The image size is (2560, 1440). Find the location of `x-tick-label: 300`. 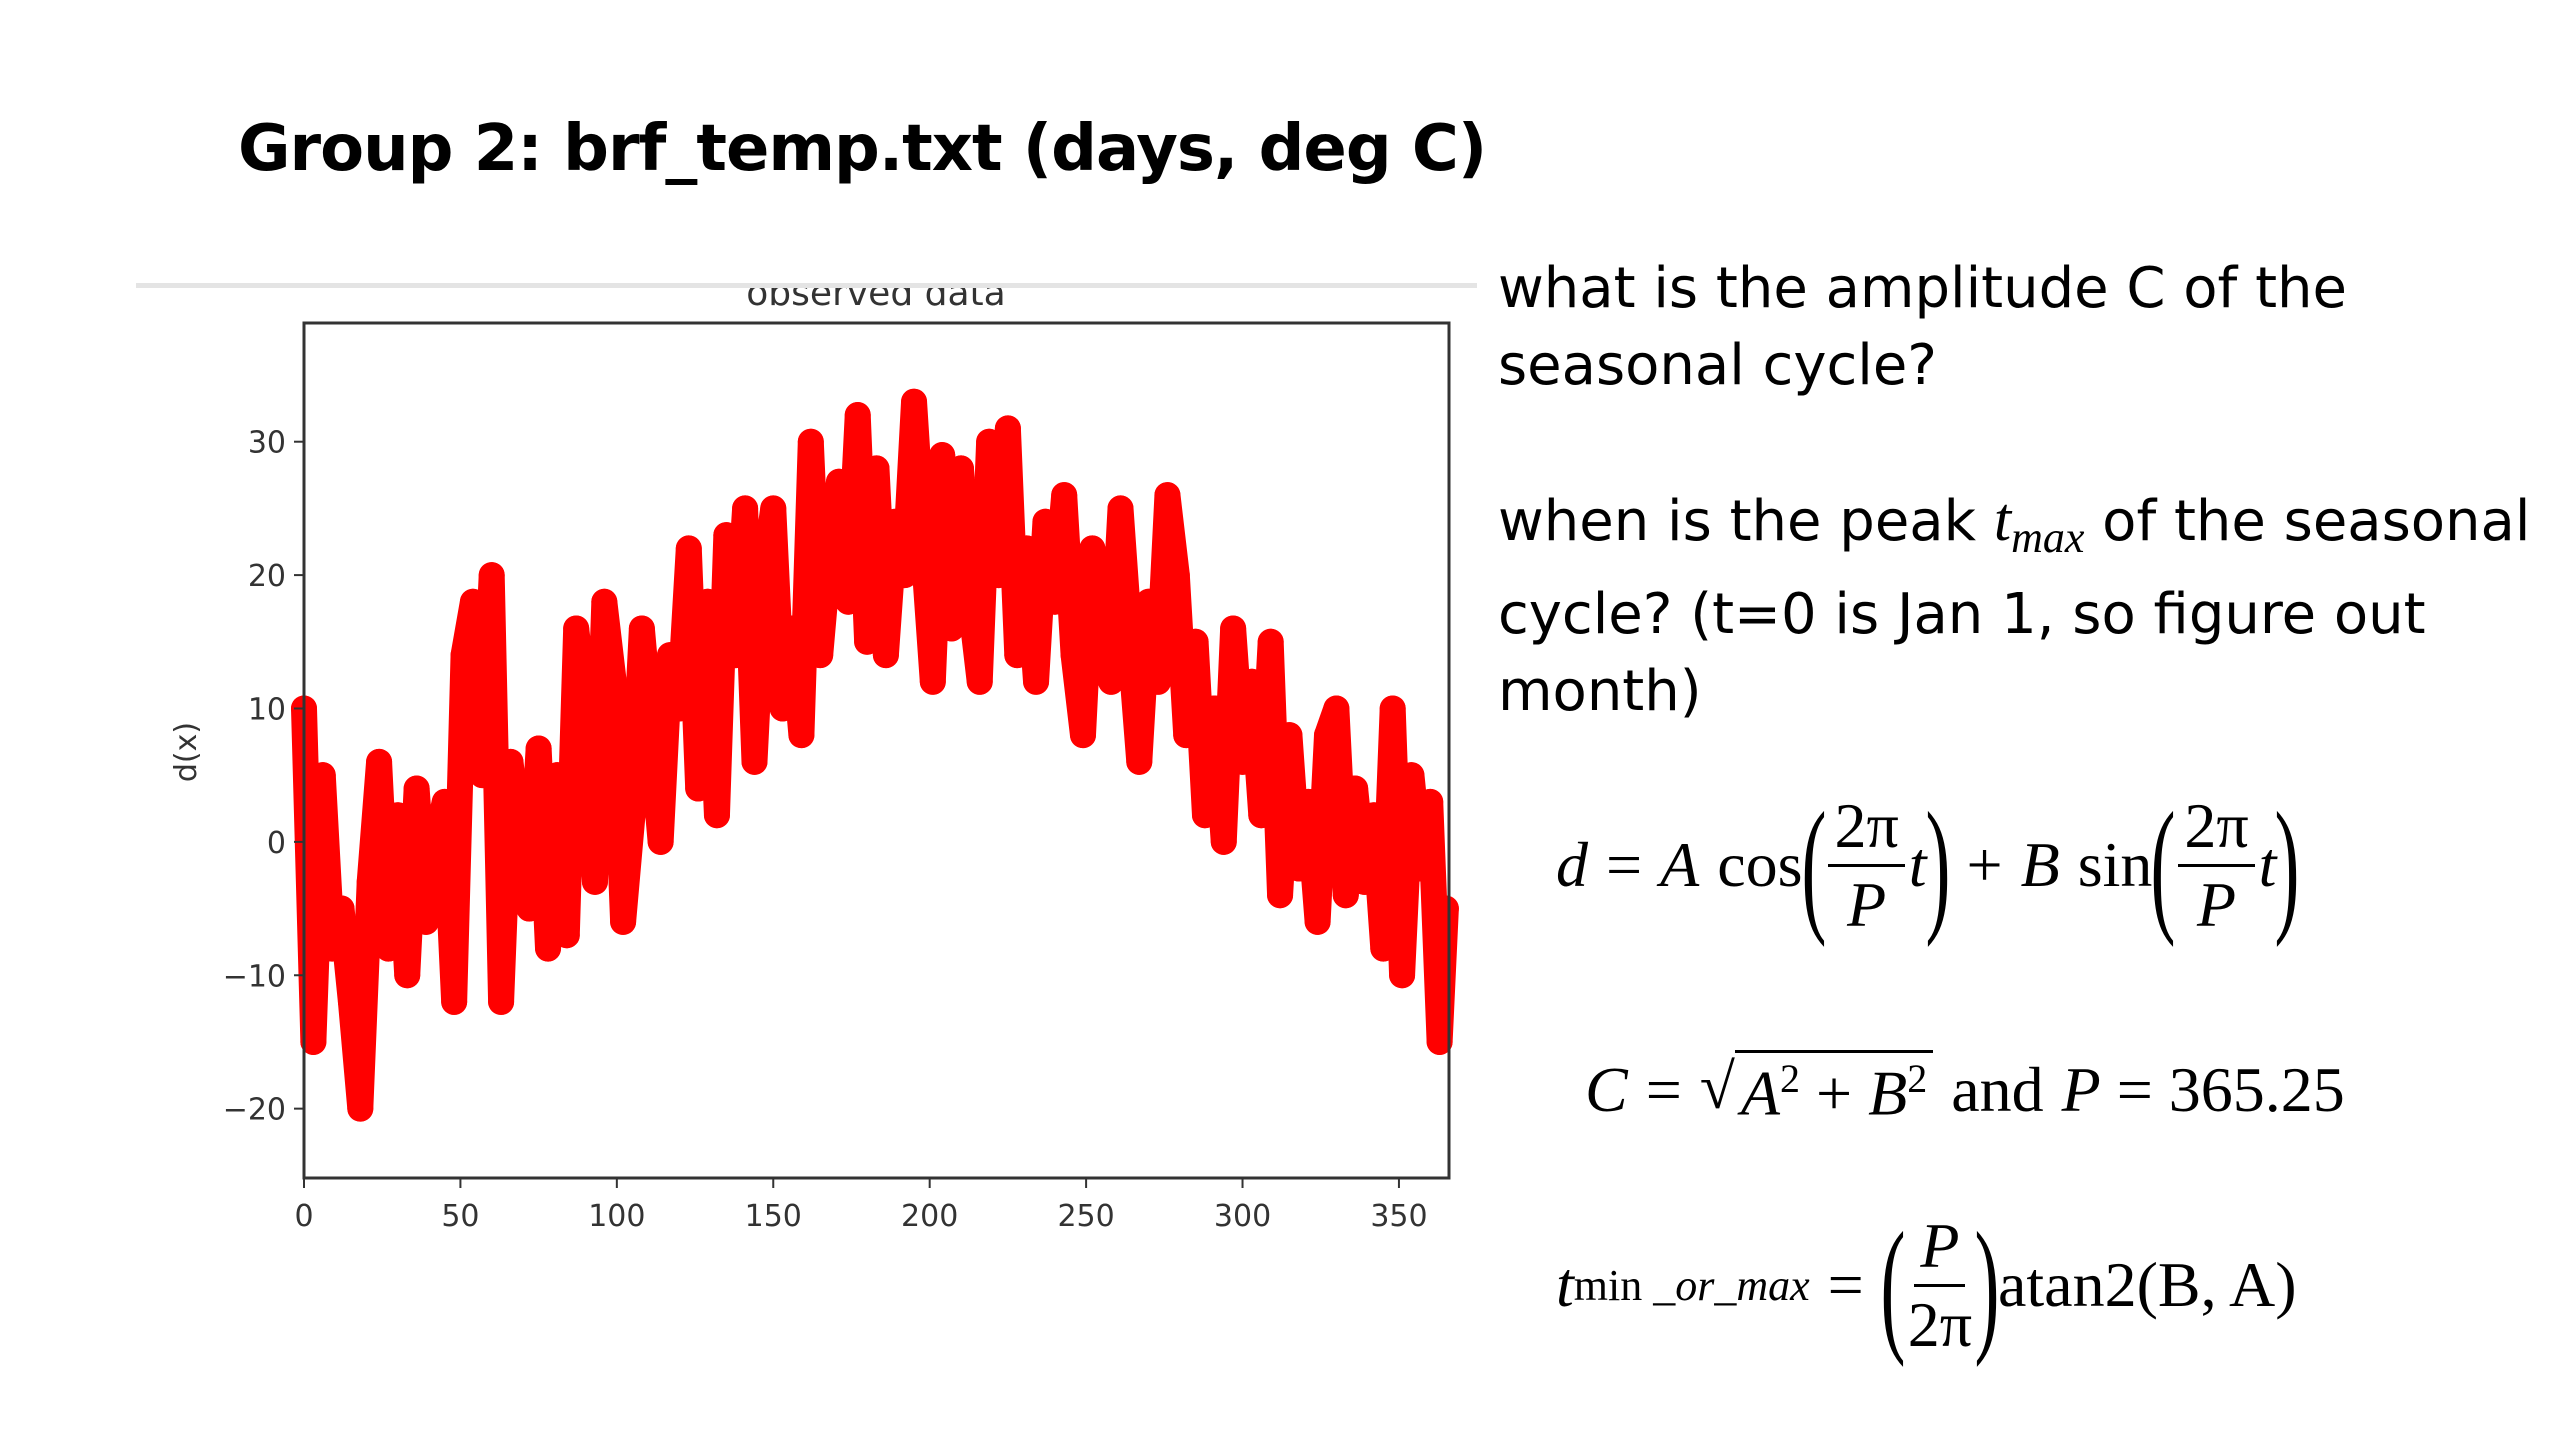

x-tick-label: 300 is located at coordinates (1242, 1216).